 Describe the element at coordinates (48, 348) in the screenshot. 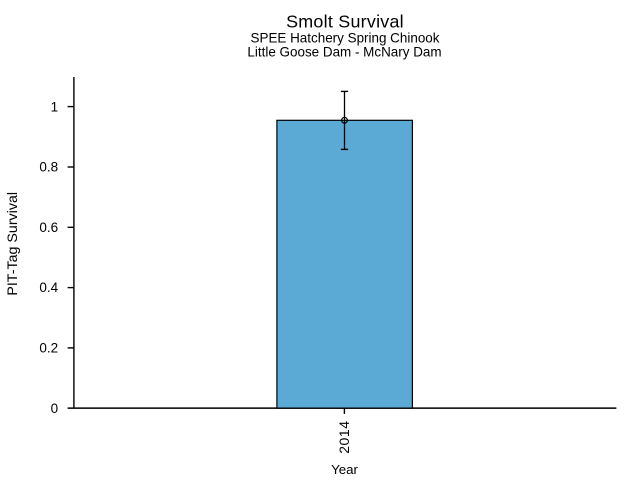

I see `svg-text: 0.2` at that location.